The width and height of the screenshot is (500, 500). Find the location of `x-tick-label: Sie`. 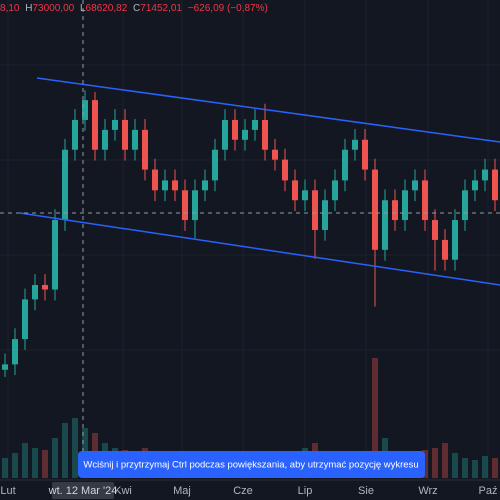

x-tick-label: Sie is located at coordinates (366, 491).